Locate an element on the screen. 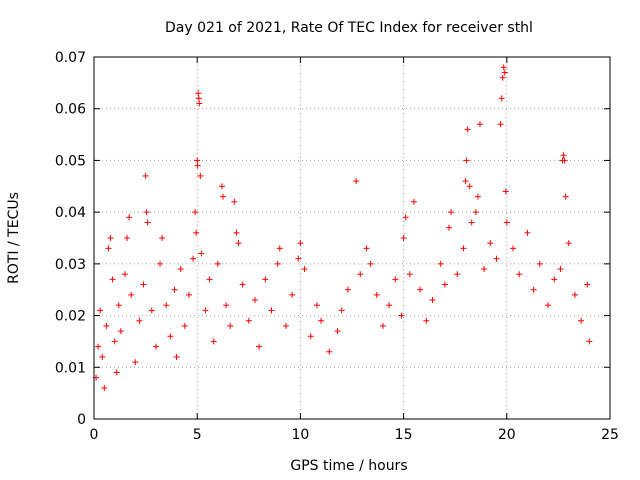 This screenshot has height=480, width=640. y-tick-label: 0.03 is located at coordinates (70, 265).